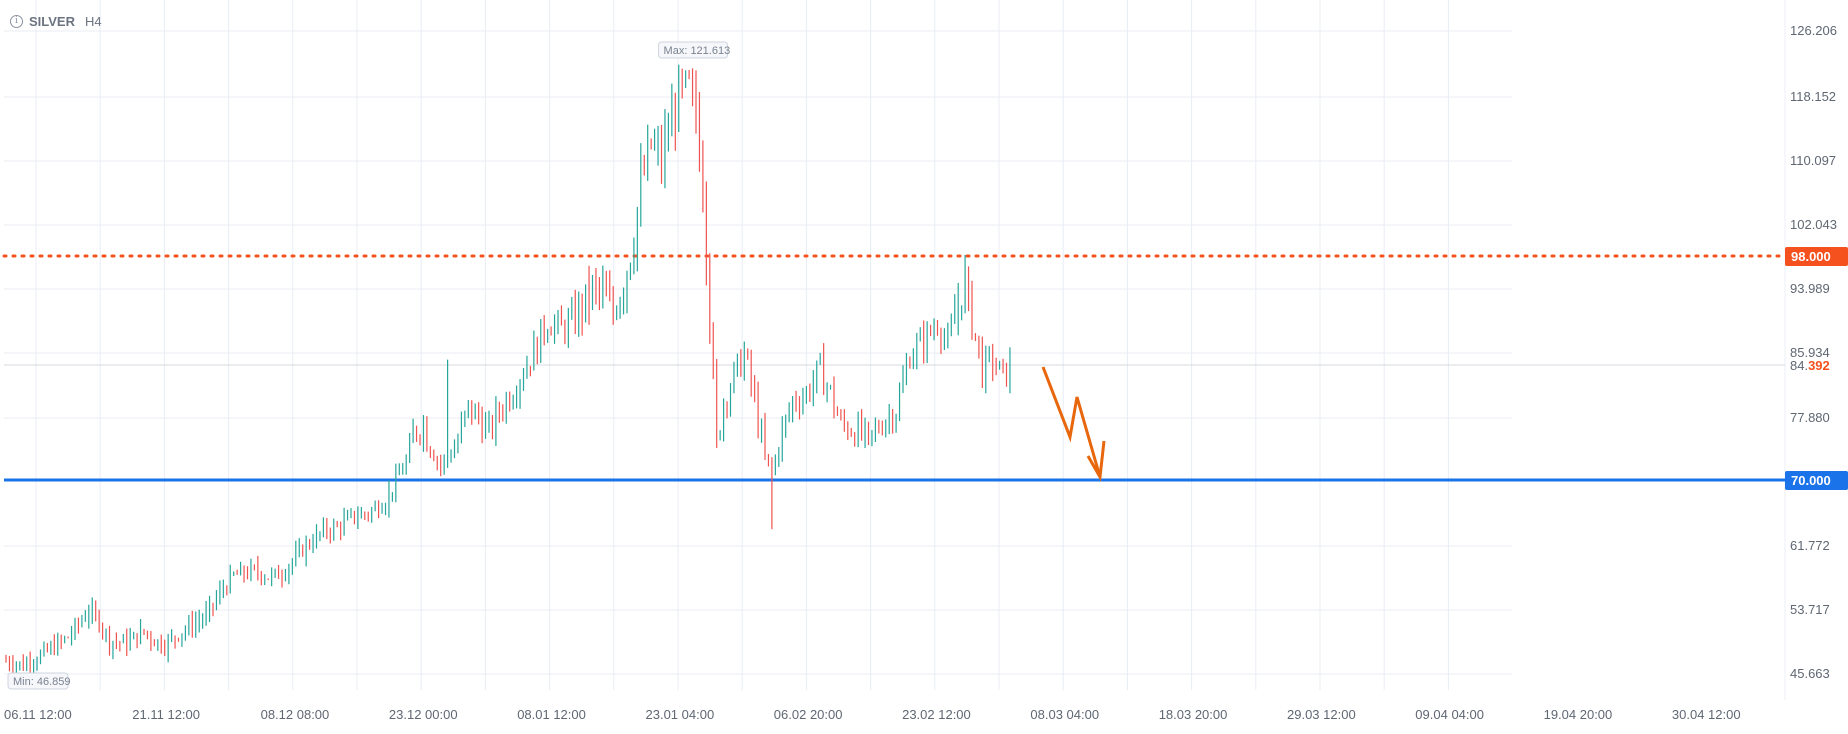 Image resolution: width=1848 pixels, height=734 pixels. I want to click on y-tick-label: 85.934, so click(1810, 352).